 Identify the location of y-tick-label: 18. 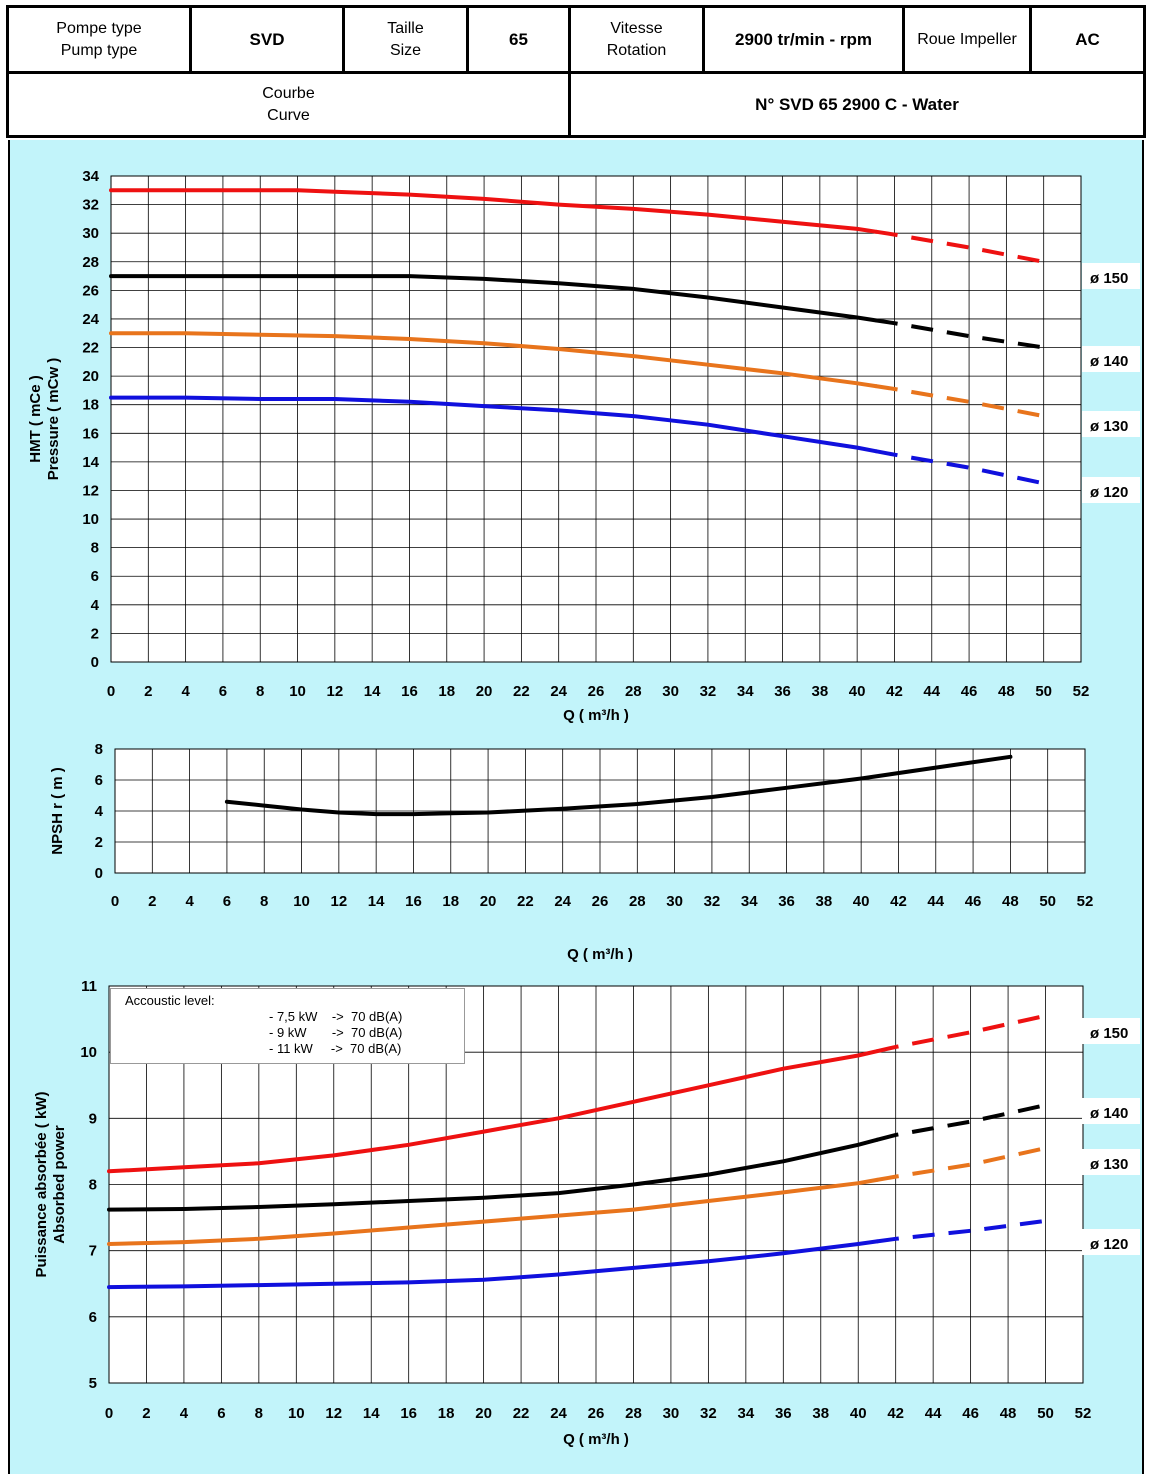
(90, 405).